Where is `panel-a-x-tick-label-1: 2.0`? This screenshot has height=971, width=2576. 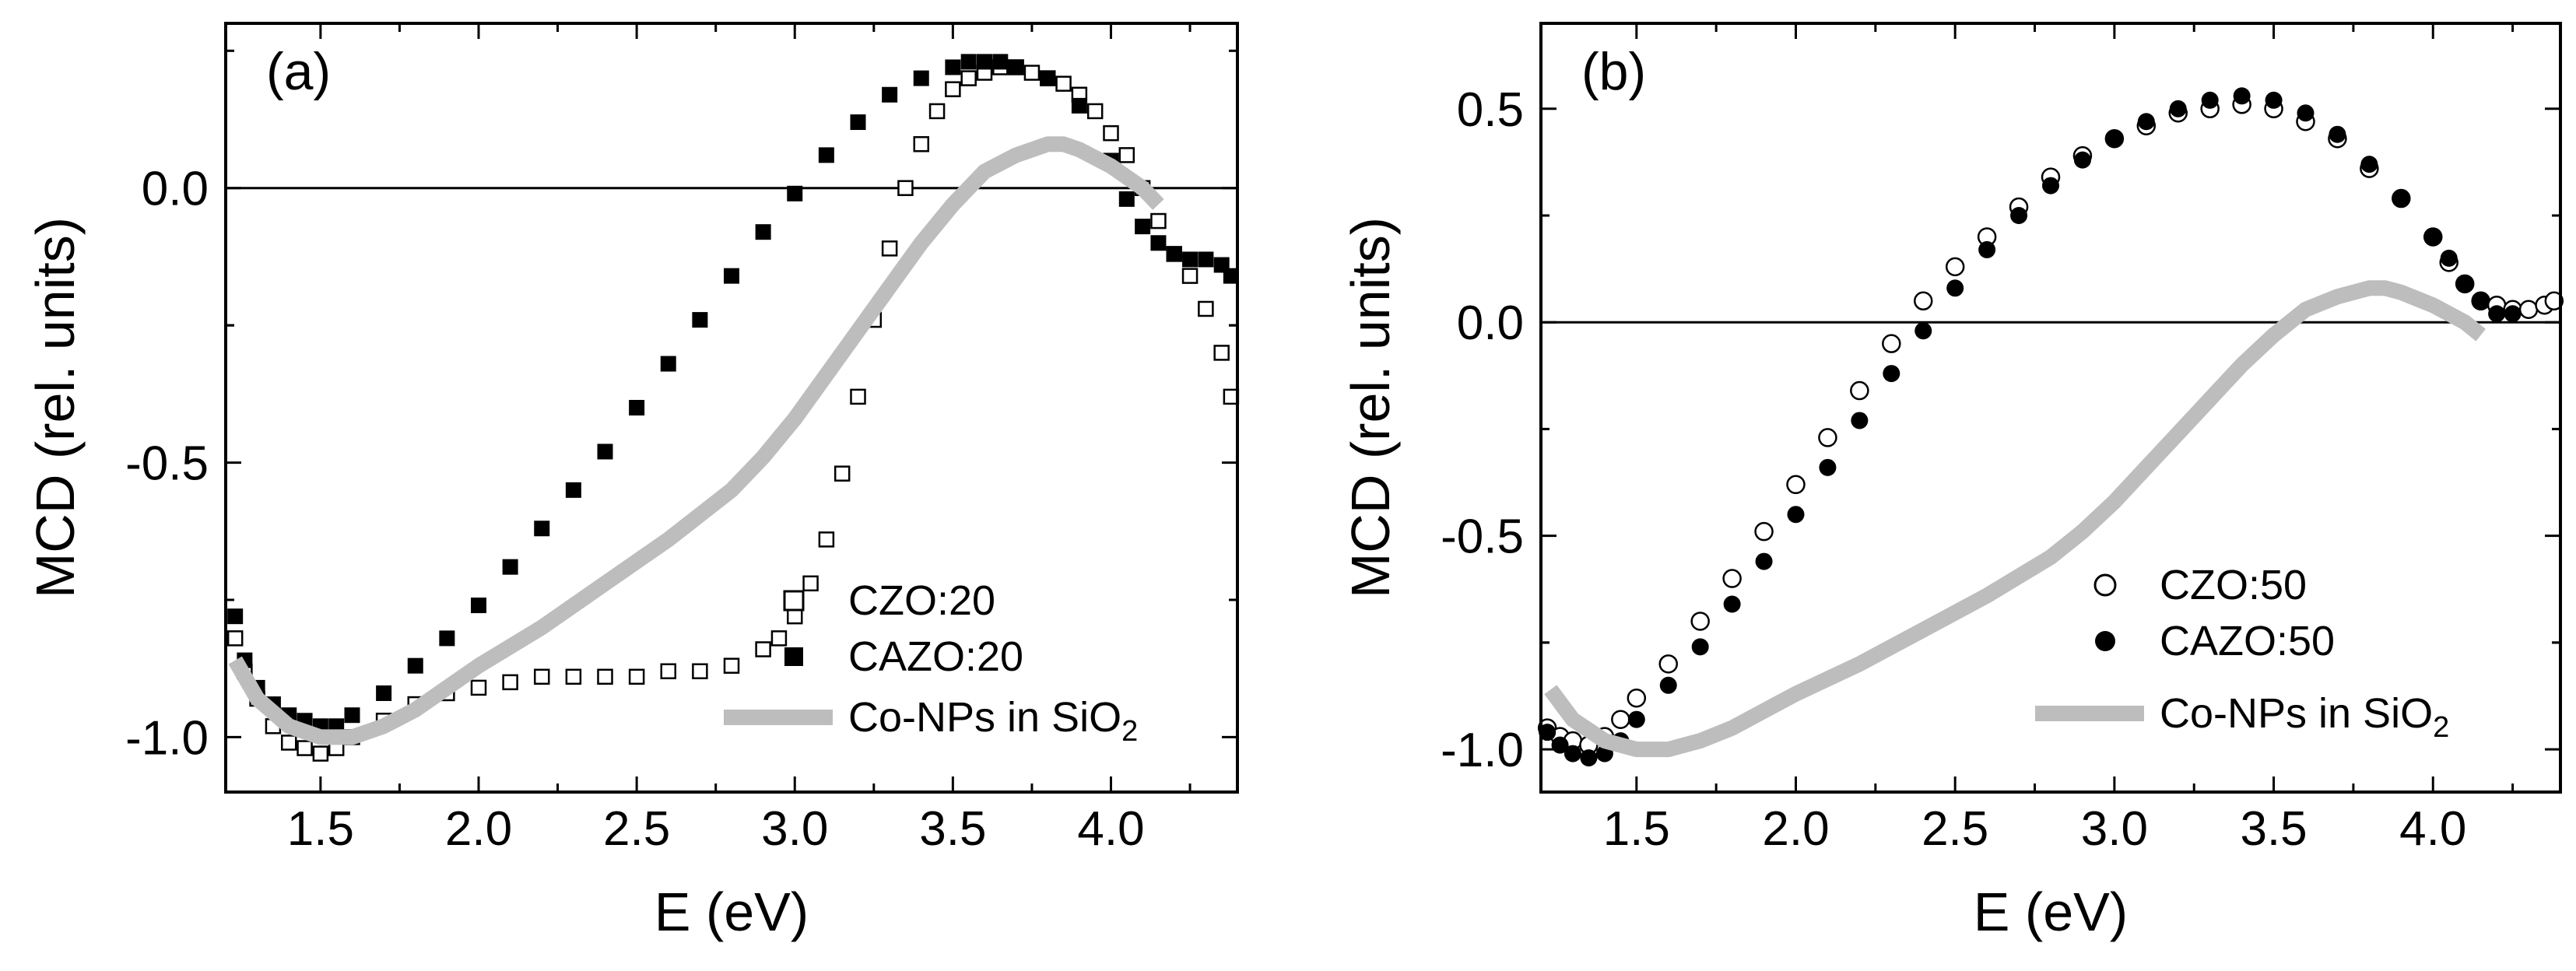
panel-a-x-tick-label-1: 2.0 is located at coordinates (479, 829).